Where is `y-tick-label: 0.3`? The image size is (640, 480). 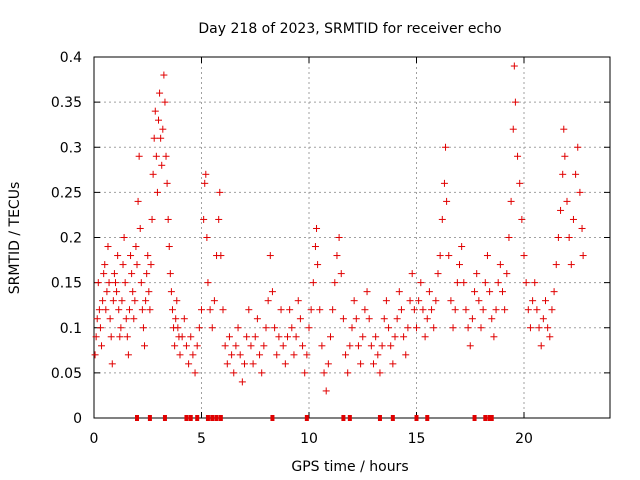
y-tick-label: 0.3 is located at coordinates (71, 148).